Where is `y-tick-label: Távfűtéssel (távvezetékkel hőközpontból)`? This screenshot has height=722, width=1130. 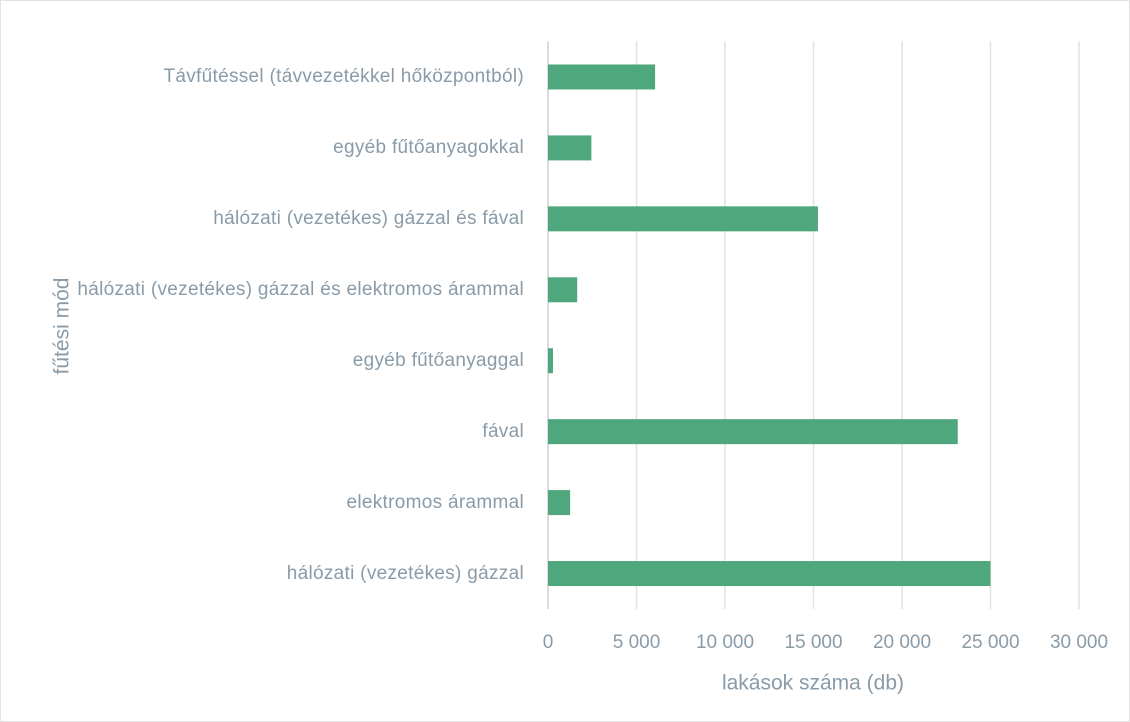
y-tick-label: Távfűtéssel (távvezetékkel hőközpontból) is located at coordinates (343, 76).